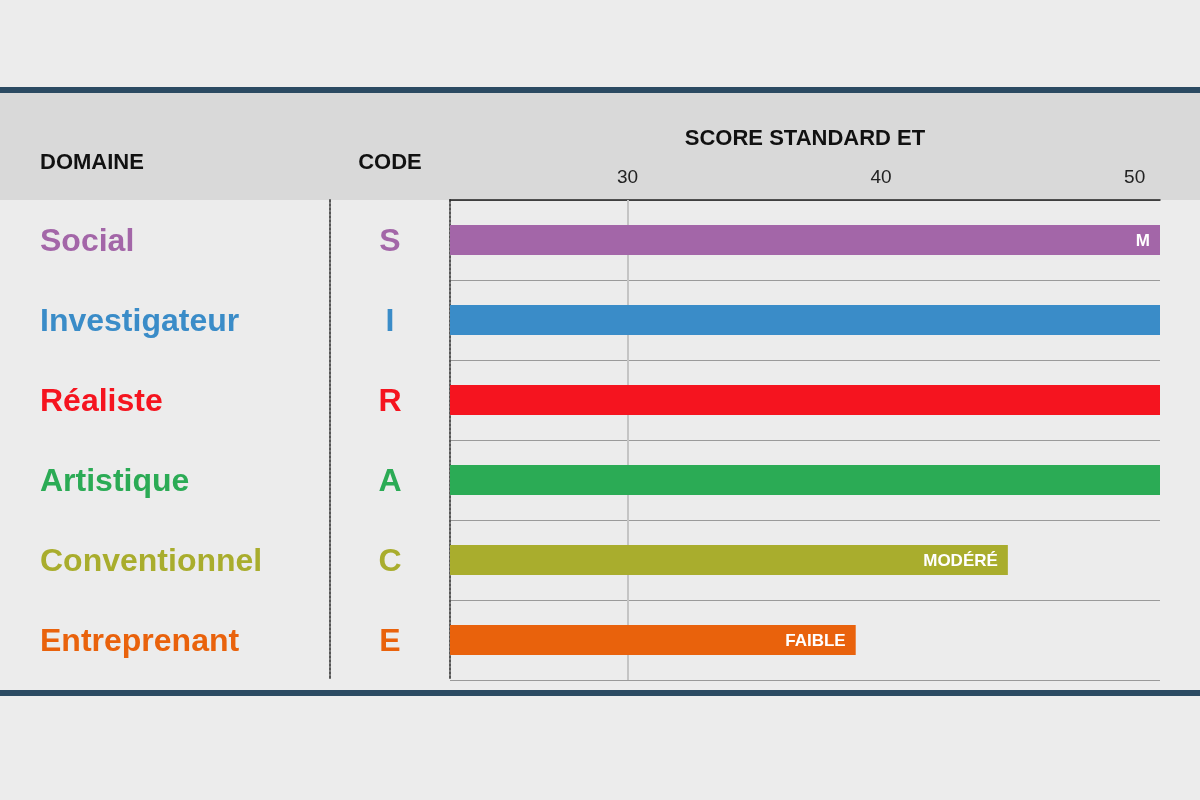 The image size is (1200, 800). I want to click on y-tick-label: Investigateur, so click(140, 320).